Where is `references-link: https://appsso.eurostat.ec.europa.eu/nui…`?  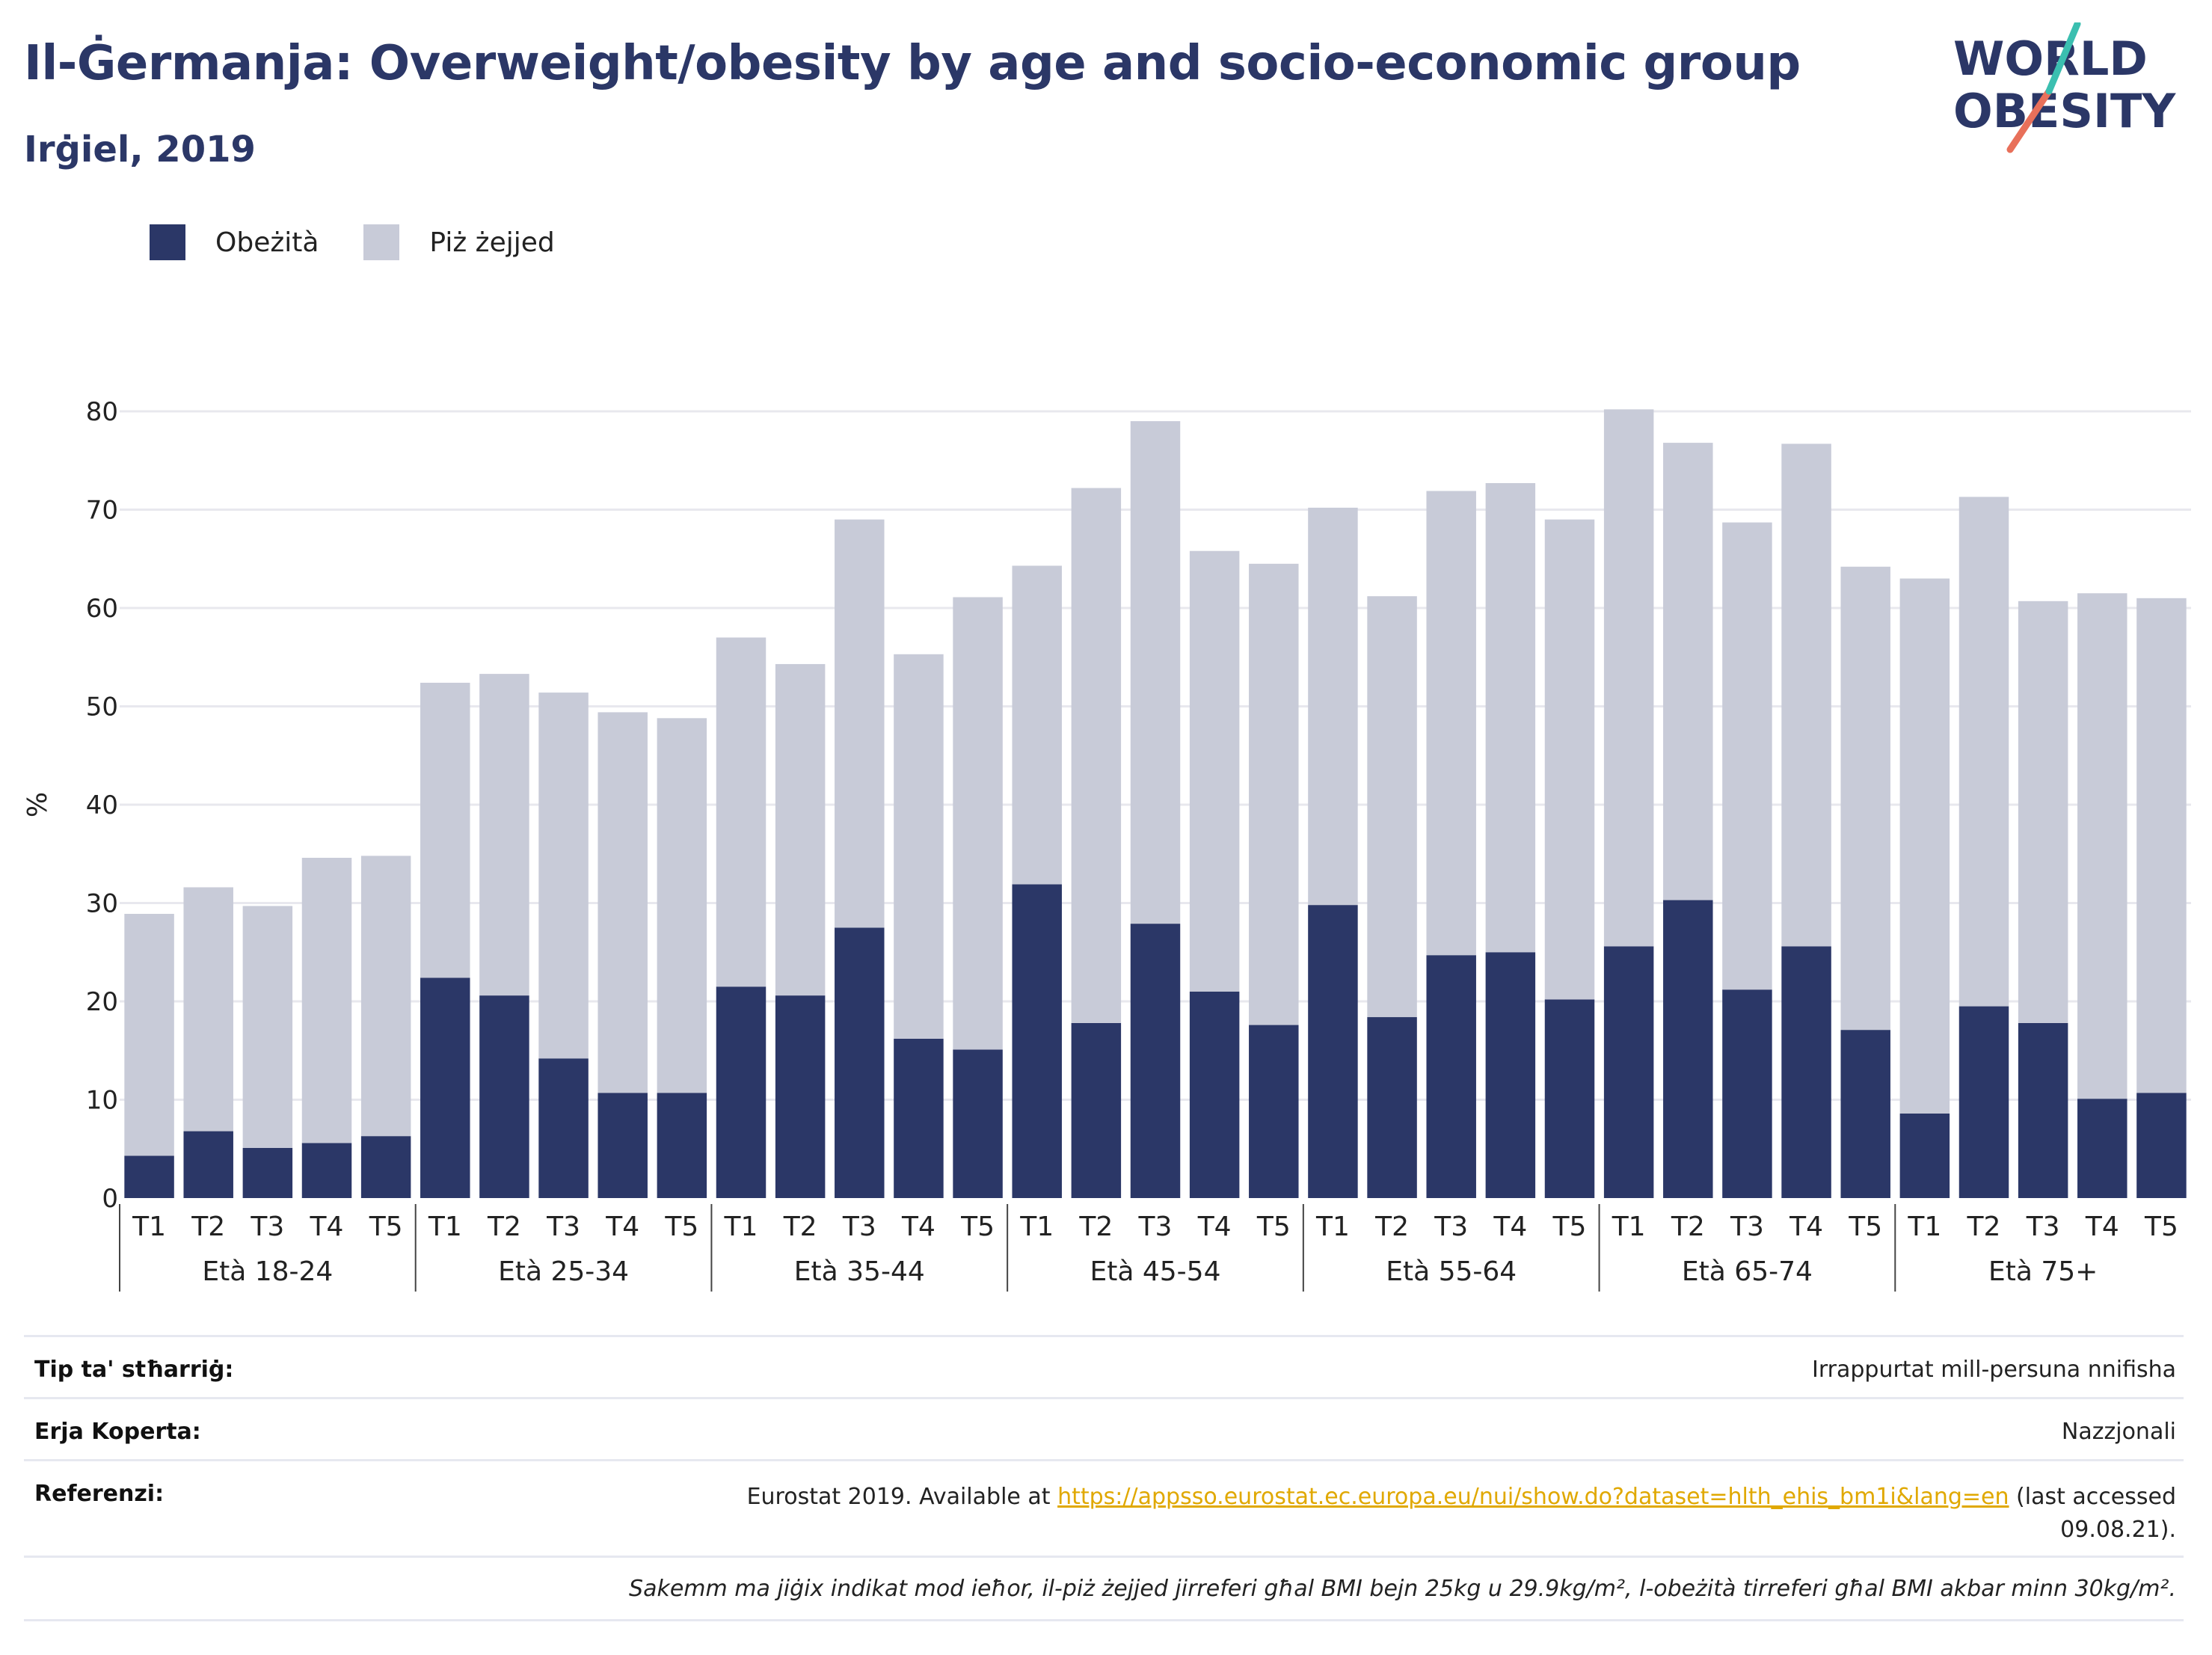
references-link: https://appsso.eurostat.ec.europa.eu/nui… is located at coordinates (1533, 1497).